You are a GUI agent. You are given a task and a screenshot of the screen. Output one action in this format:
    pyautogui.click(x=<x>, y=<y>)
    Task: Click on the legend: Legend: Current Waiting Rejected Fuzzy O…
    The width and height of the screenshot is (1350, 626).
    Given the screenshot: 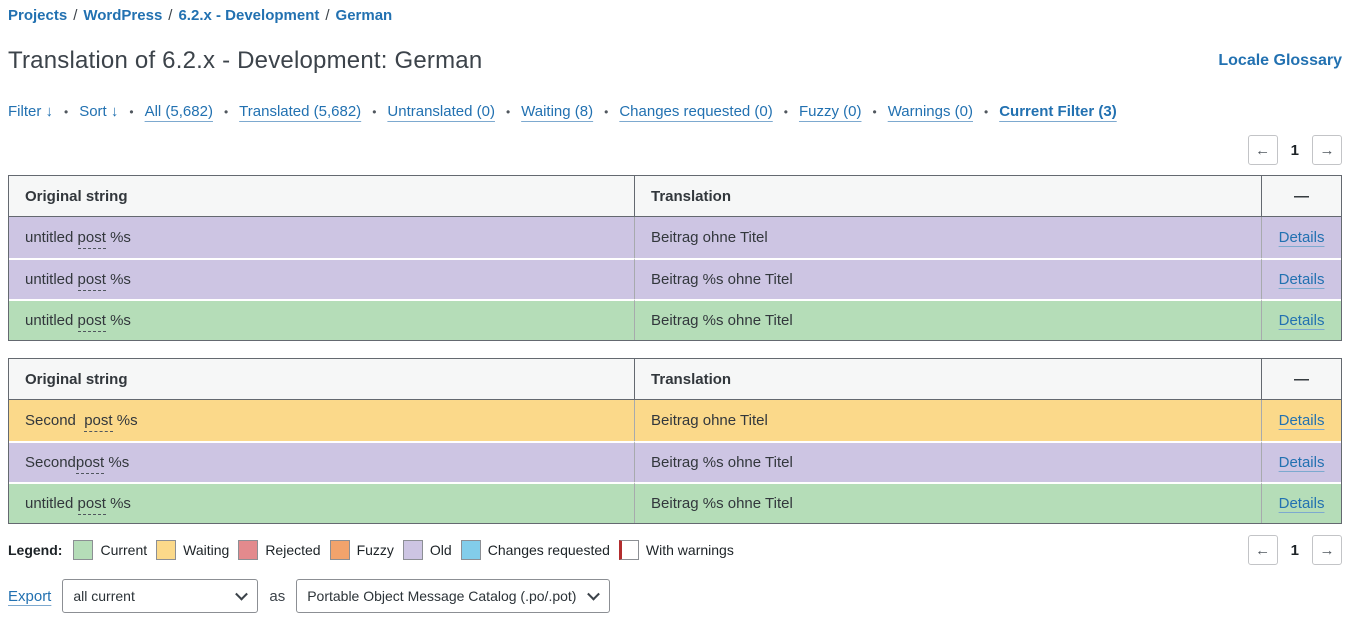 What is the action you would take?
    pyautogui.click(x=371, y=550)
    